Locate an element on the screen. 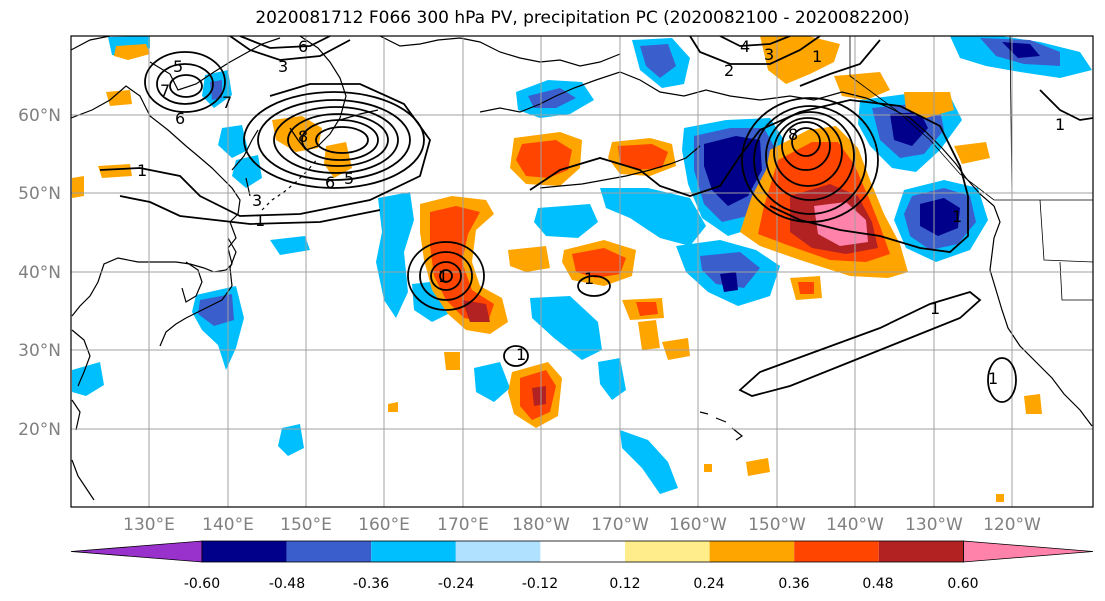 Image resolution: width=1105 pixels, height=601 pixels. lon-label: 150°W is located at coordinates (777, 525).